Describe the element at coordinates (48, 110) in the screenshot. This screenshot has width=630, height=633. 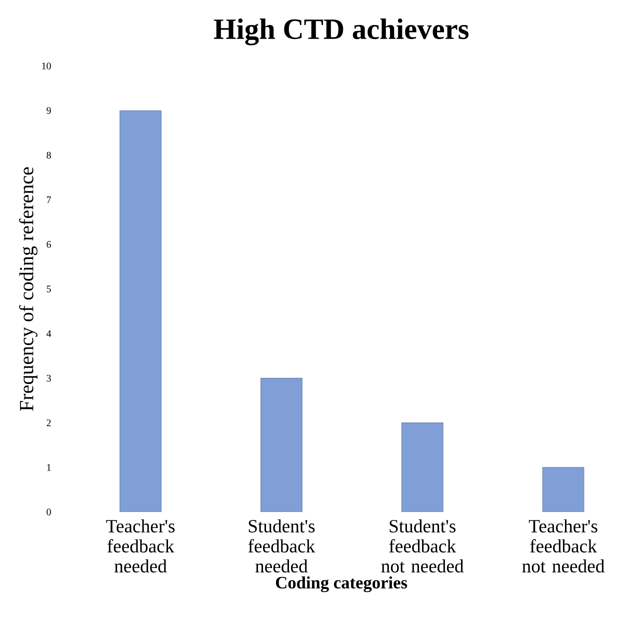
I see `y-tick-label: 9` at that location.